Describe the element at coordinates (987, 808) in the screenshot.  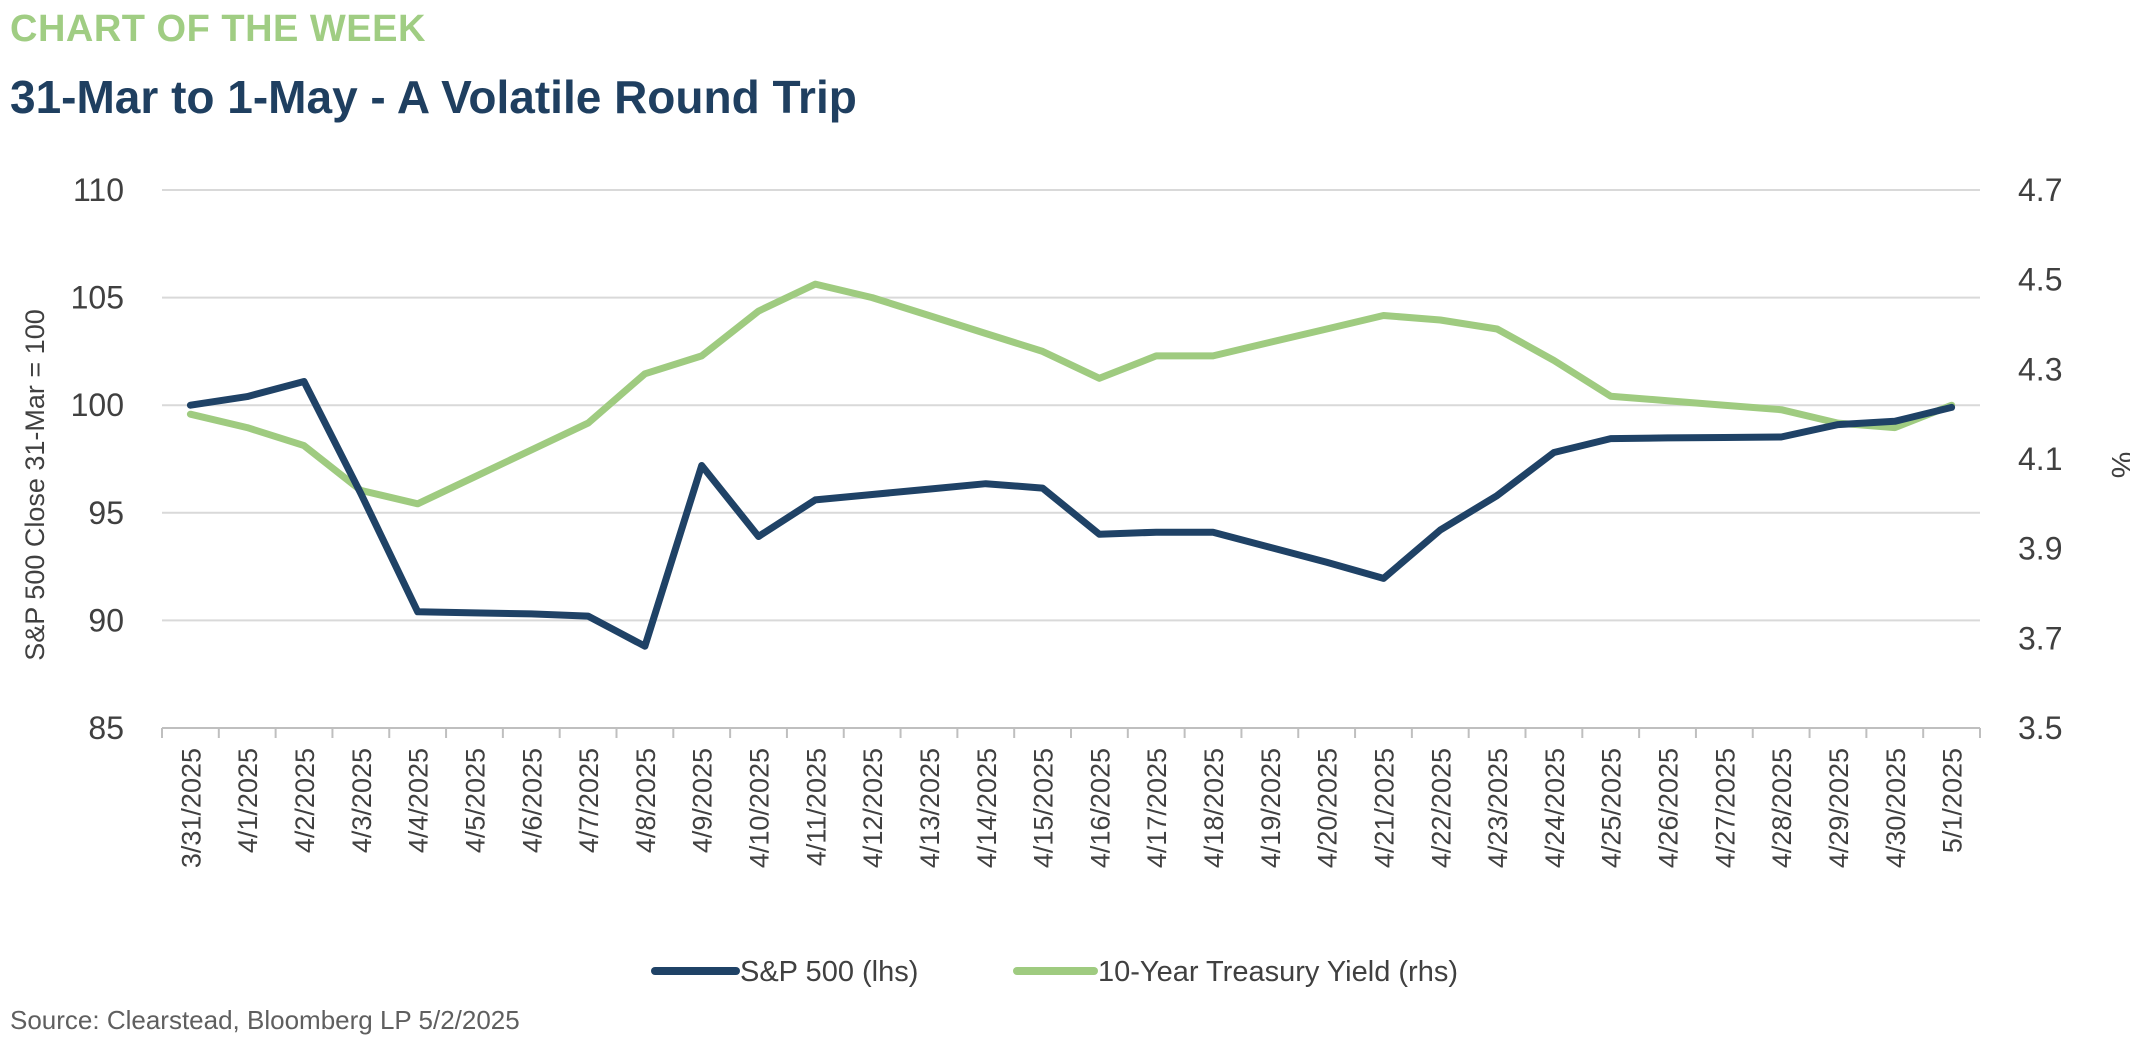
I see `x-tick-label: 4/14/2025` at that location.